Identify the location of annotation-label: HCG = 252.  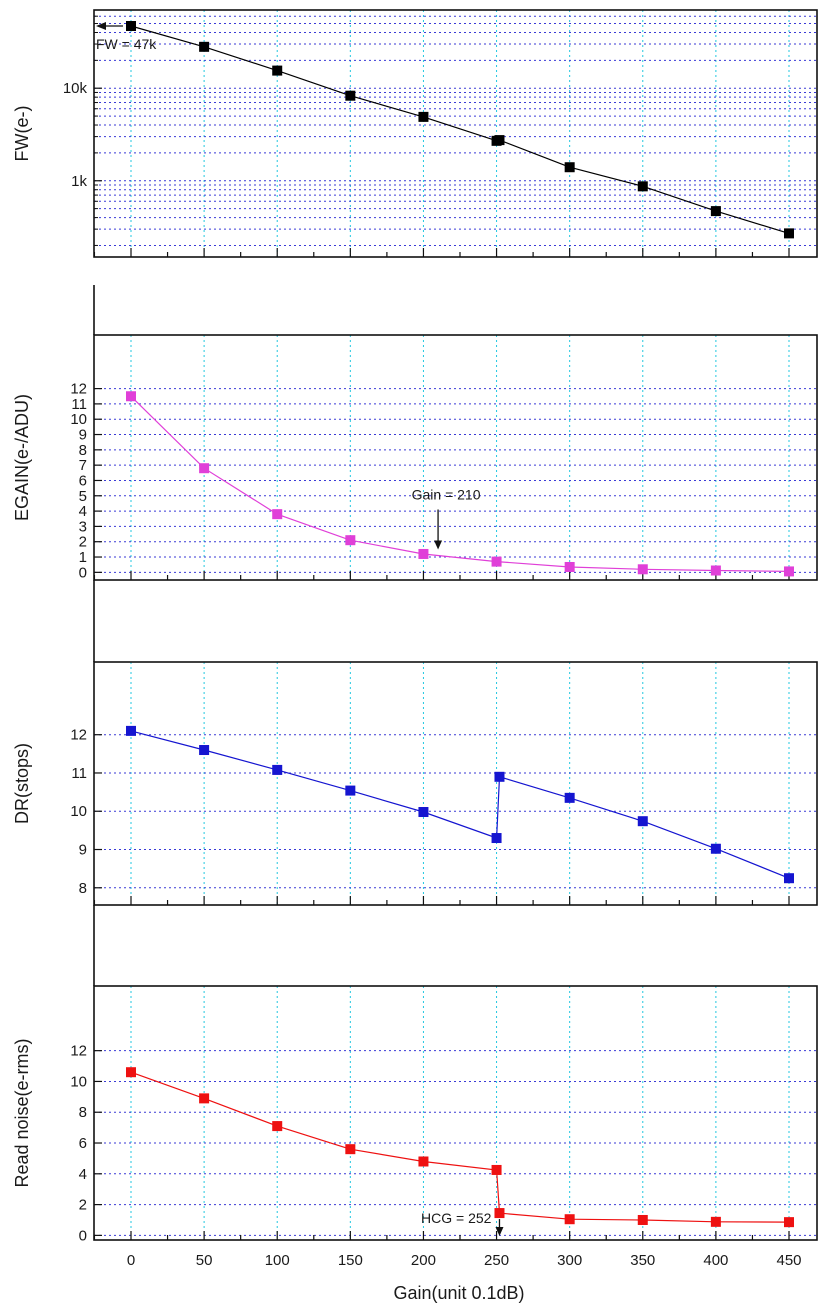
(456, 1218).